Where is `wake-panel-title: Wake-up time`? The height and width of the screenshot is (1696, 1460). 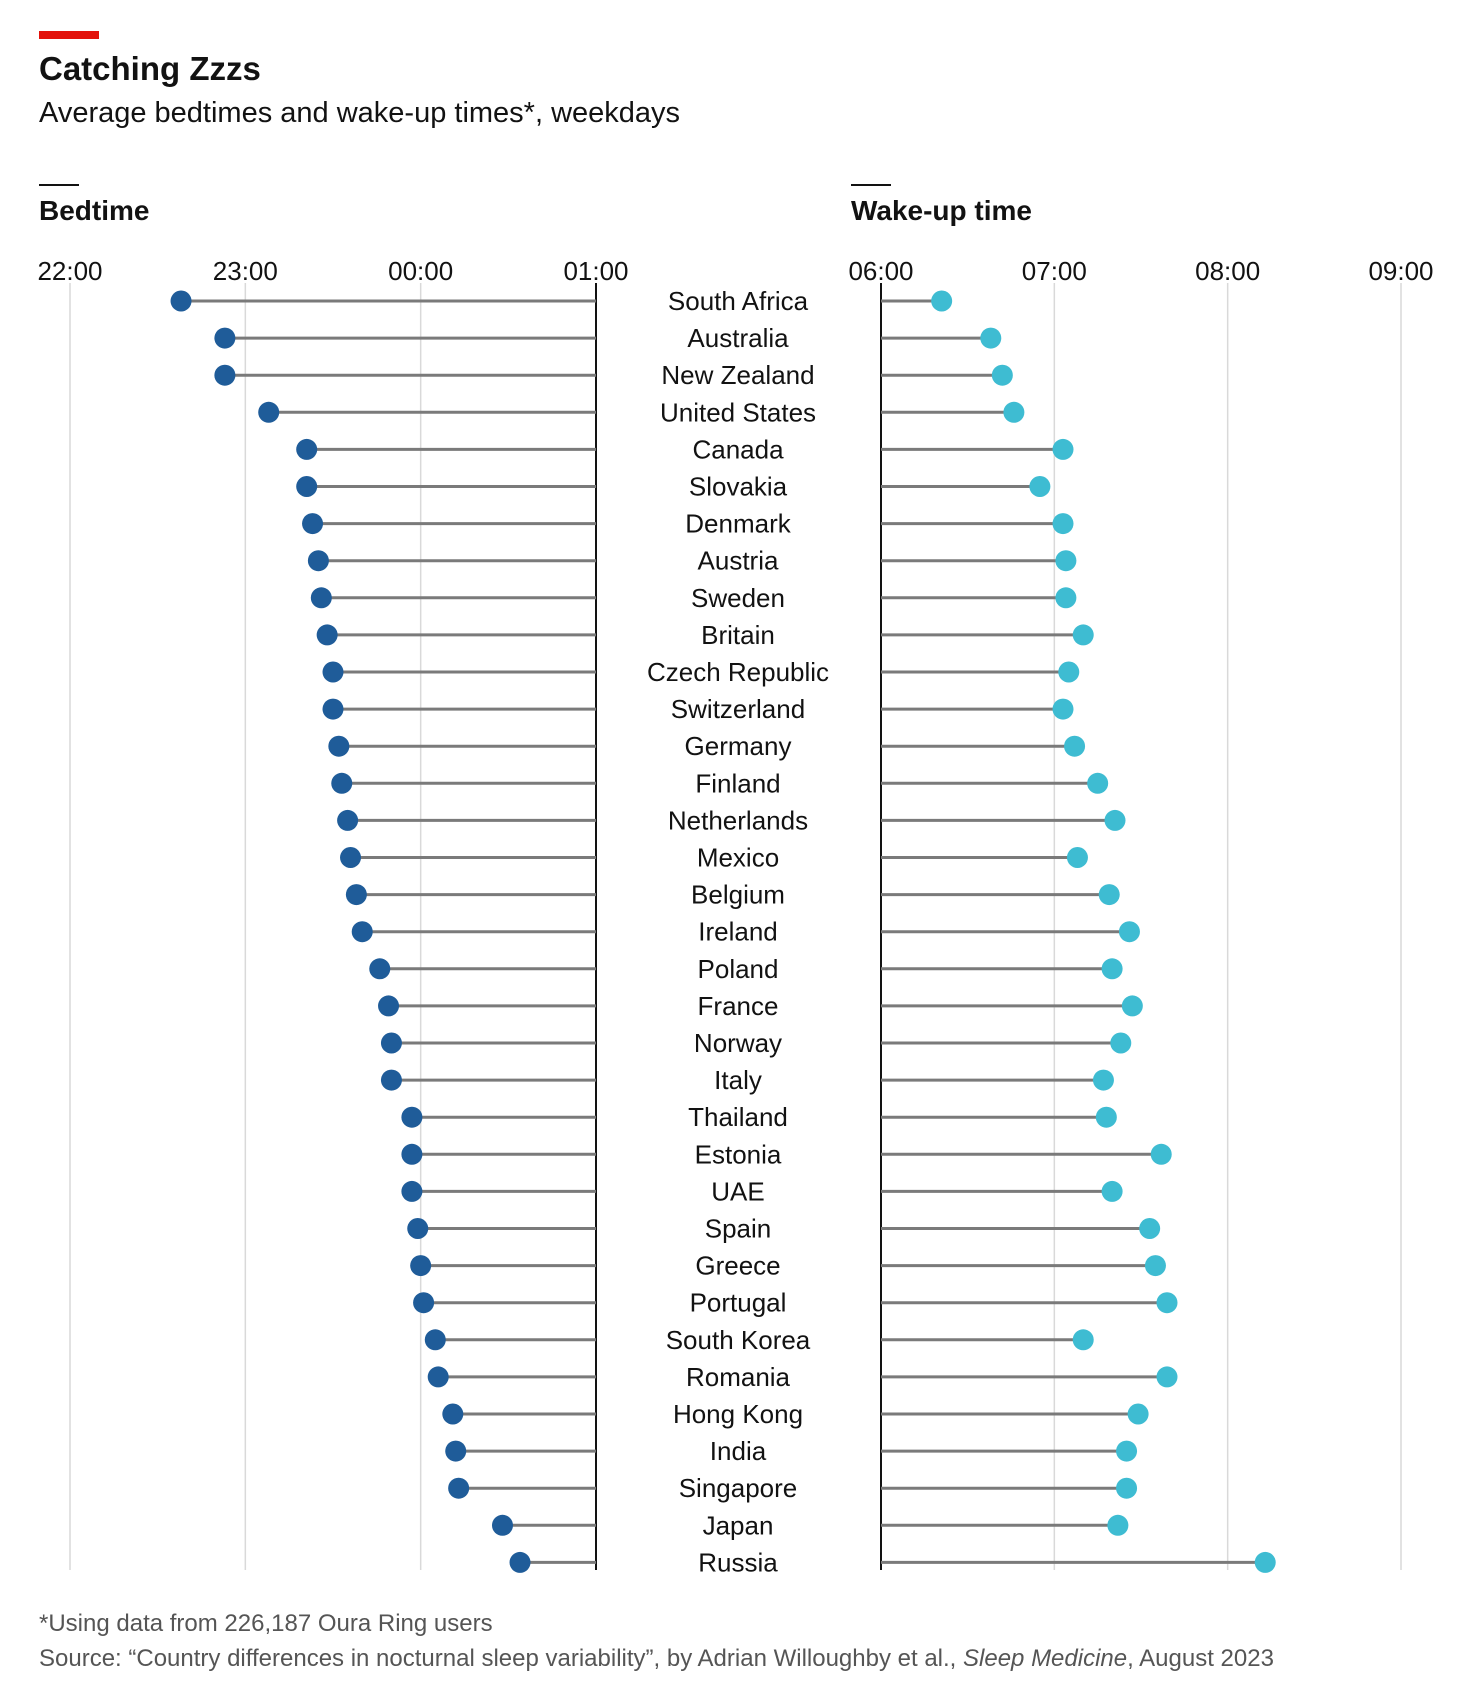 wake-panel-title: Wake-up time is located at coordinates (941, 210).